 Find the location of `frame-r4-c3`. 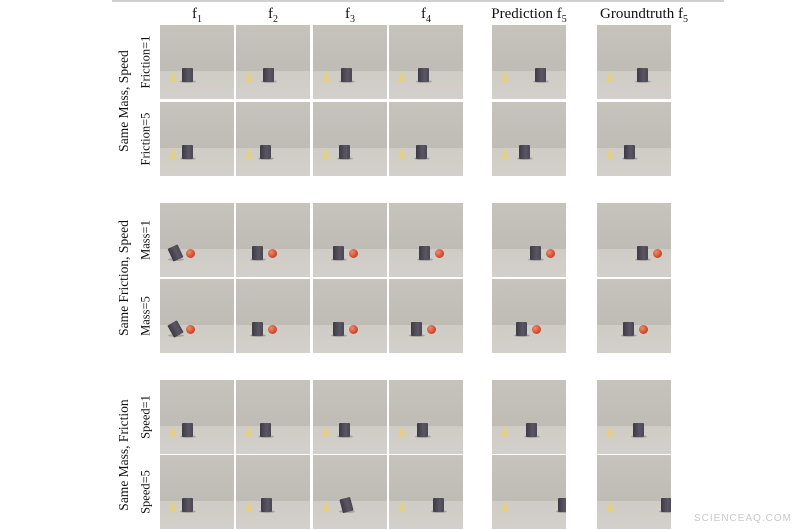

frame-r4-c3 is located at coordinates (350, 316).